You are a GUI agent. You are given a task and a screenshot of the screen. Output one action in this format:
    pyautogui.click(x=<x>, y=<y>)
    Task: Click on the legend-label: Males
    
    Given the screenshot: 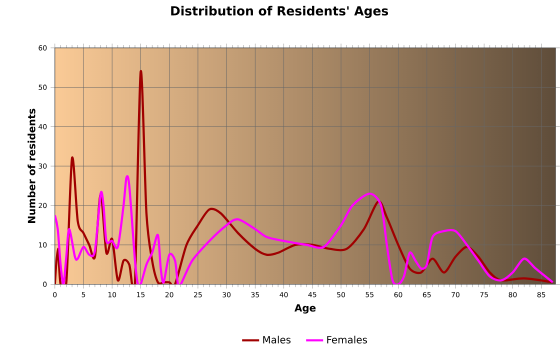 What is the action you would take?
    pyautogui.click(x=277, y=340)
    